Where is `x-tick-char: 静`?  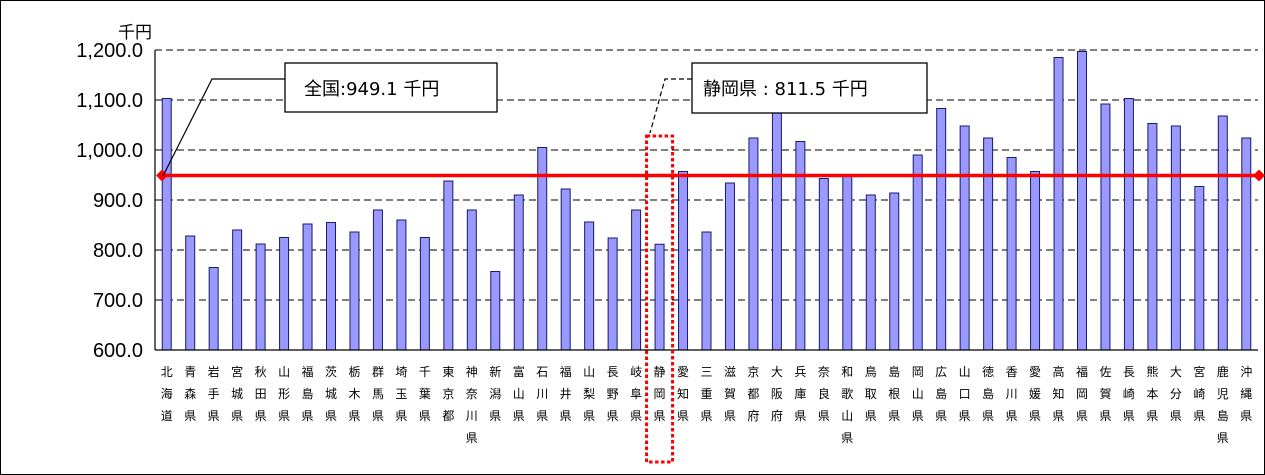 x-tick-char: 静 is located at coordinates (660, 372).